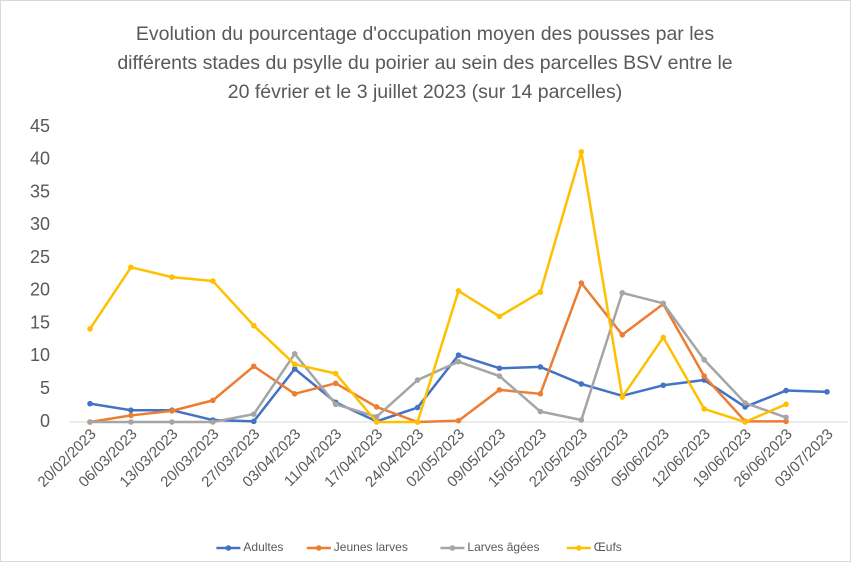 The image size is (852, 568). Describe the element at coordinates (263, 547) in the screenshot. I see `legend-label: Adultes` at that location.